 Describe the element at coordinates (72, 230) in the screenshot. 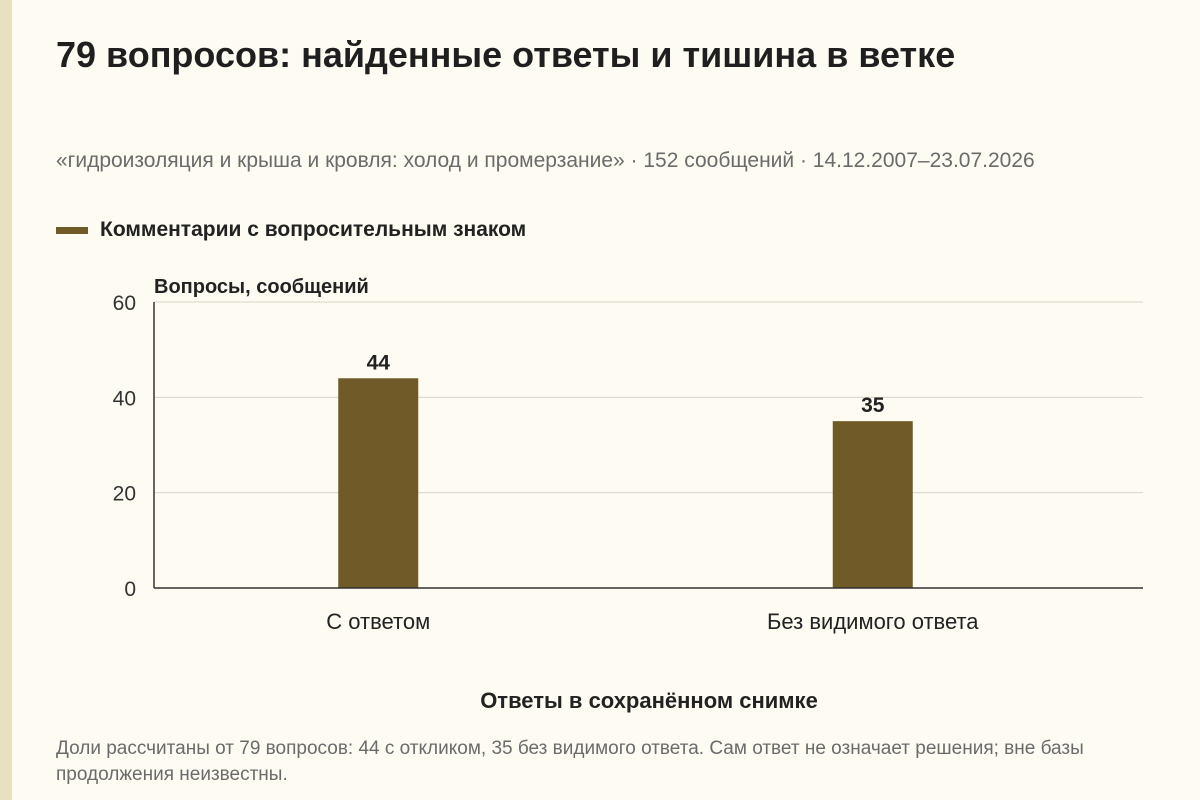

I see `legend-swatch` at that location.